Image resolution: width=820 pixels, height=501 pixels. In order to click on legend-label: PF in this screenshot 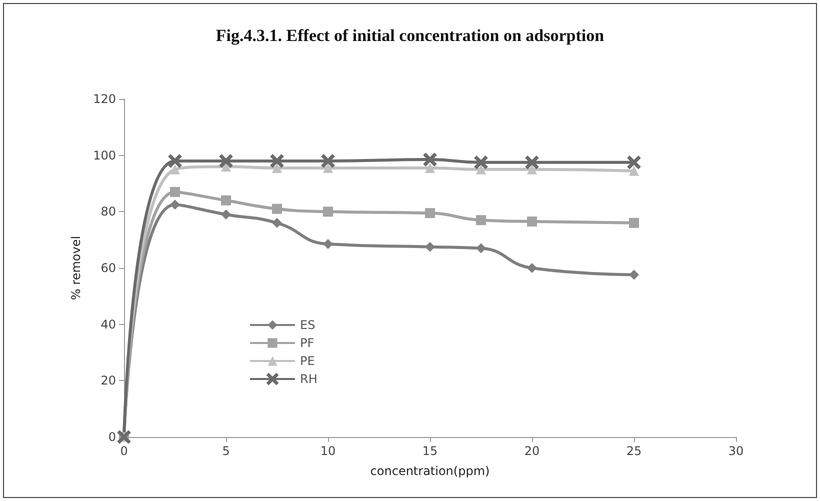, I will do `click(307, 343)`.